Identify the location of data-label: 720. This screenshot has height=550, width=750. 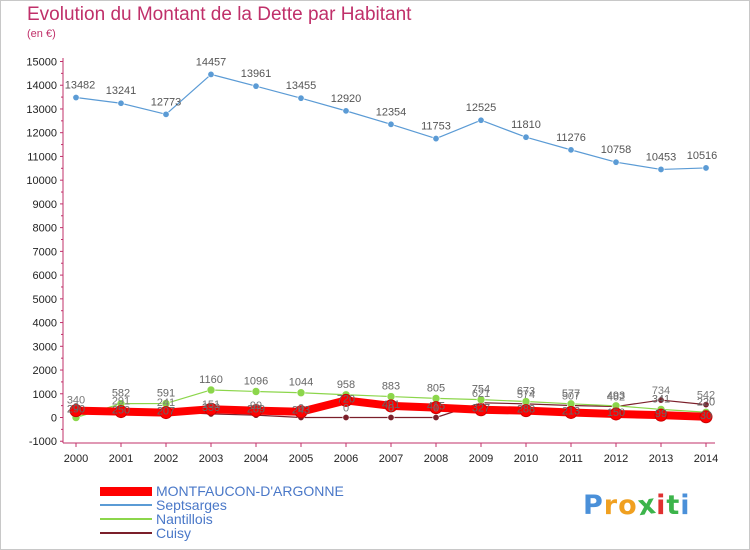
(346, 399).